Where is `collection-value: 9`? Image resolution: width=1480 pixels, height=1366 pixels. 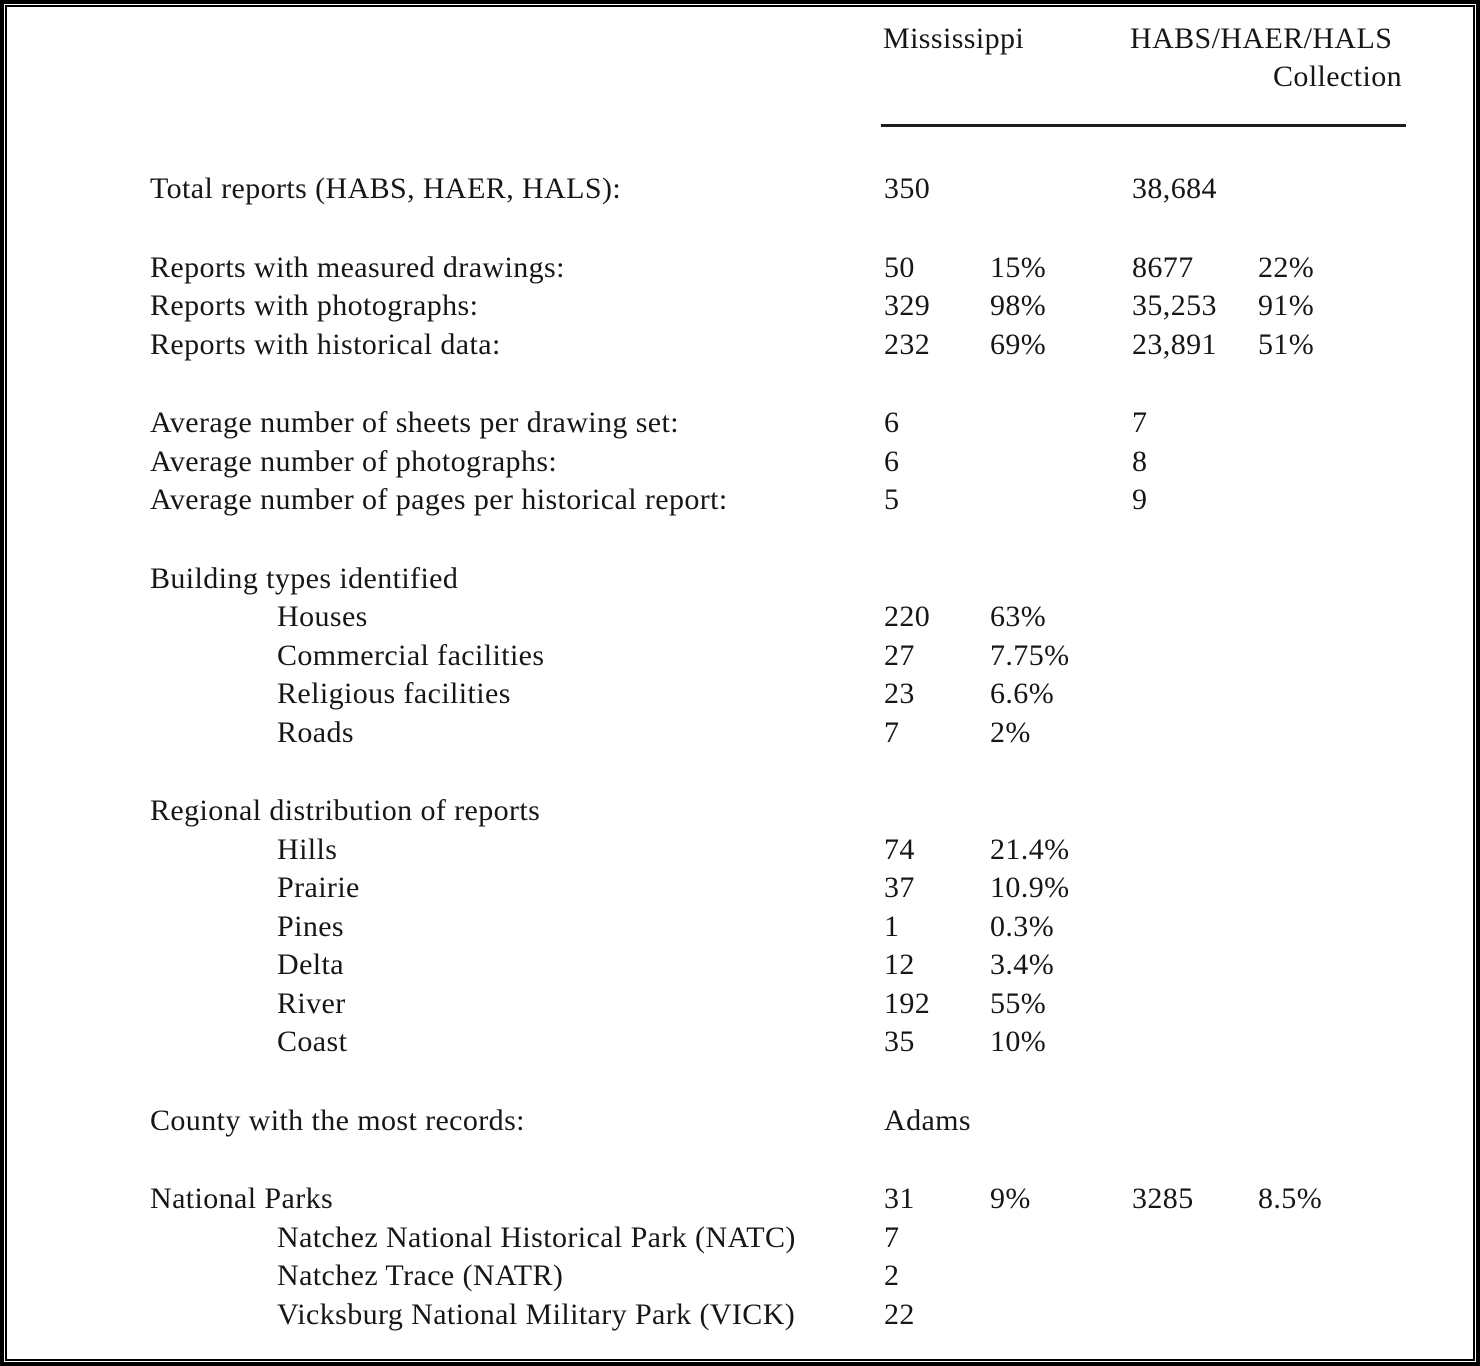 collection-value: 9 is located at coordinates (1140, 499).